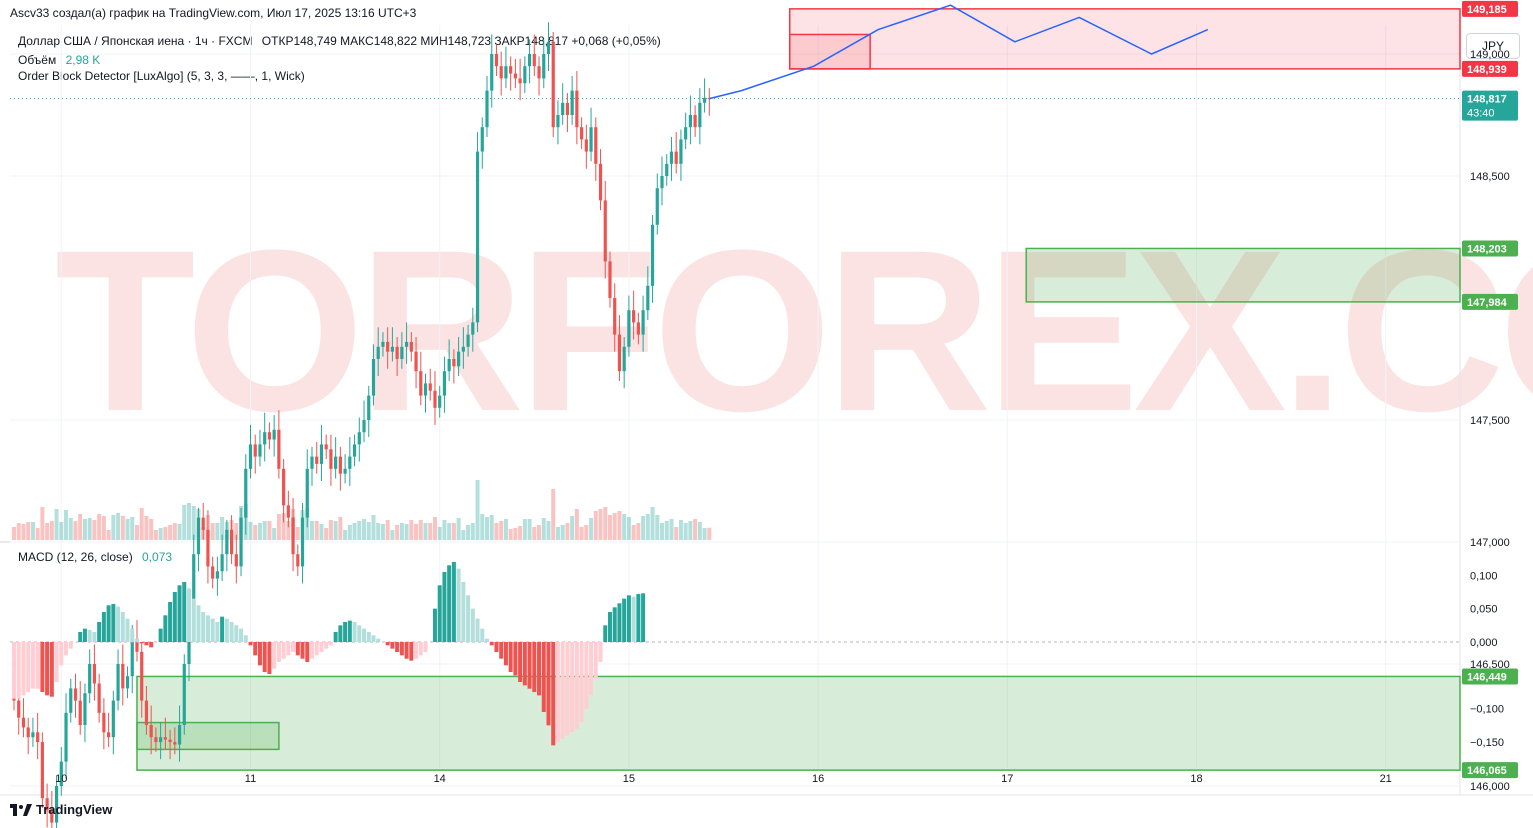 This screenshot has width=1533, height=828. What do you see at coordinates (59, 60) in the screenshot?
I see `volume-legend: Объём 2,98 K` at bounding box center [59, 60].